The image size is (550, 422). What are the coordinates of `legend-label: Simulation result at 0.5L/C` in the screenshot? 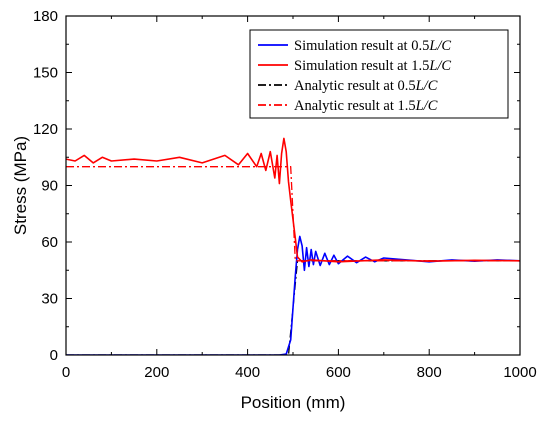 It's located at (372, 46).